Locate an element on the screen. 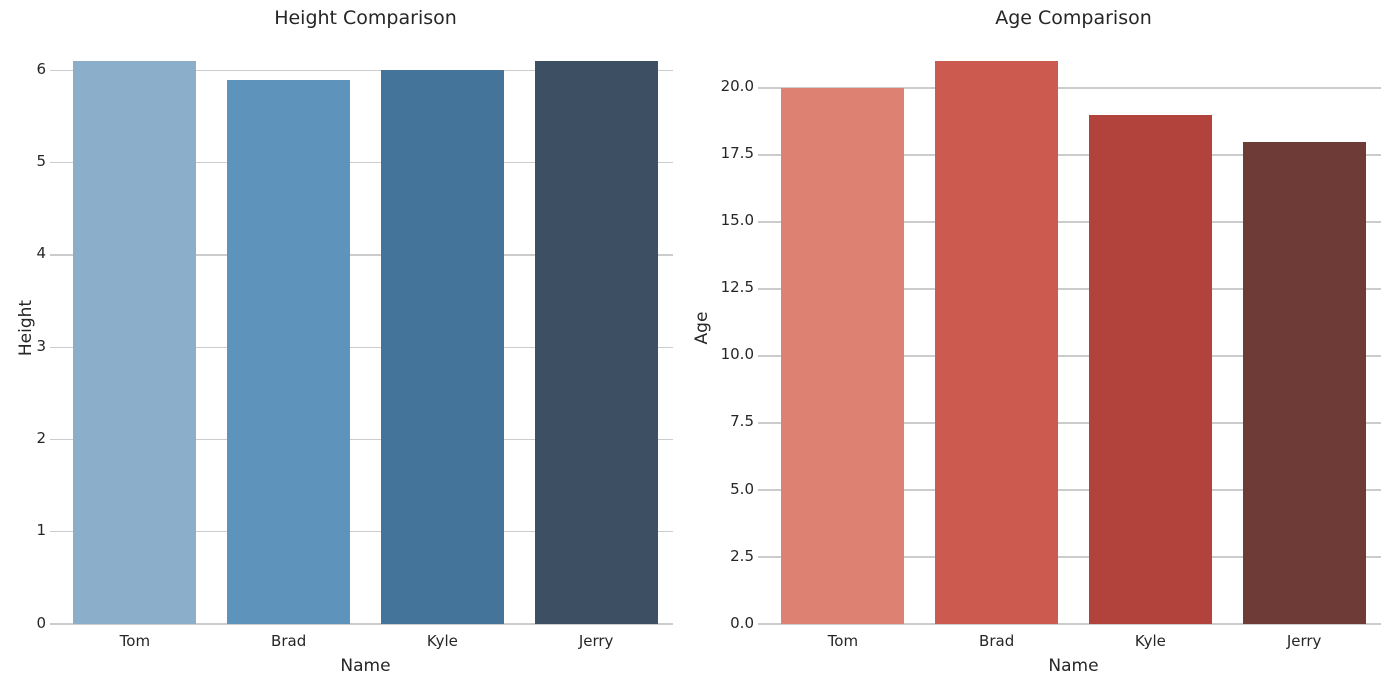  y-tick-label: 0.0 is located at coordinates (742, 622).